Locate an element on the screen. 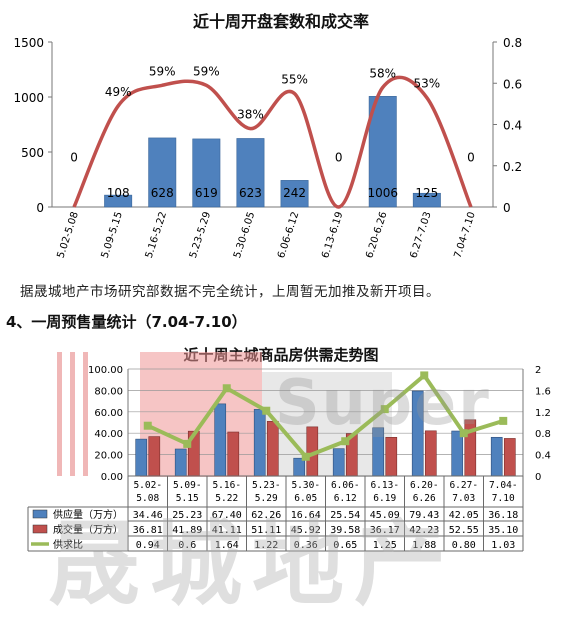 This screenshot has width=562, height=623. category-label: 6.20- is located at coordinates (424, 485).